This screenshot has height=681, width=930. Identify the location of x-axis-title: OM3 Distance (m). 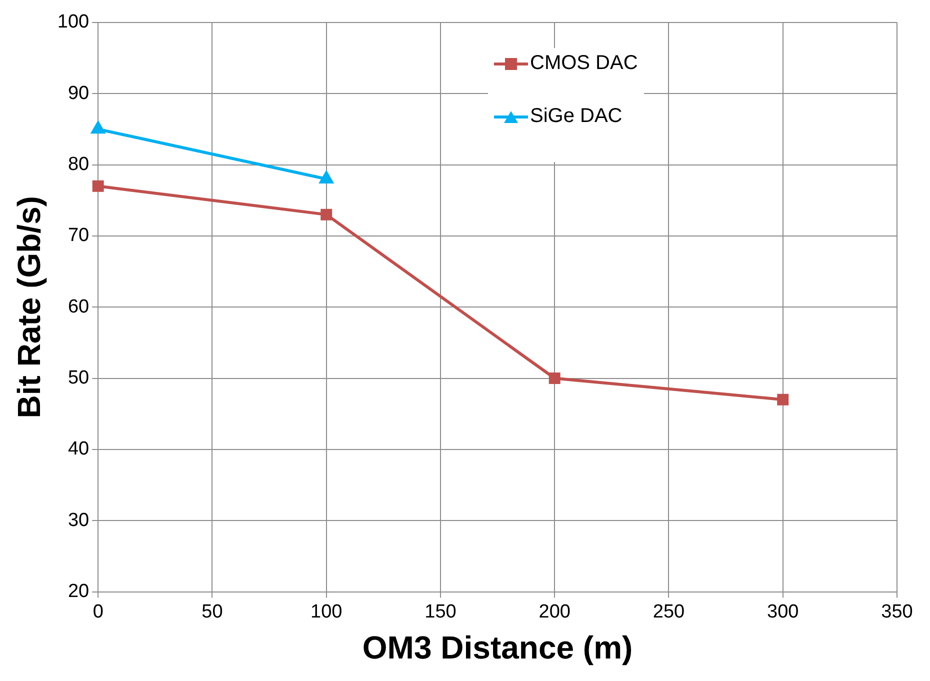
(497, 648).